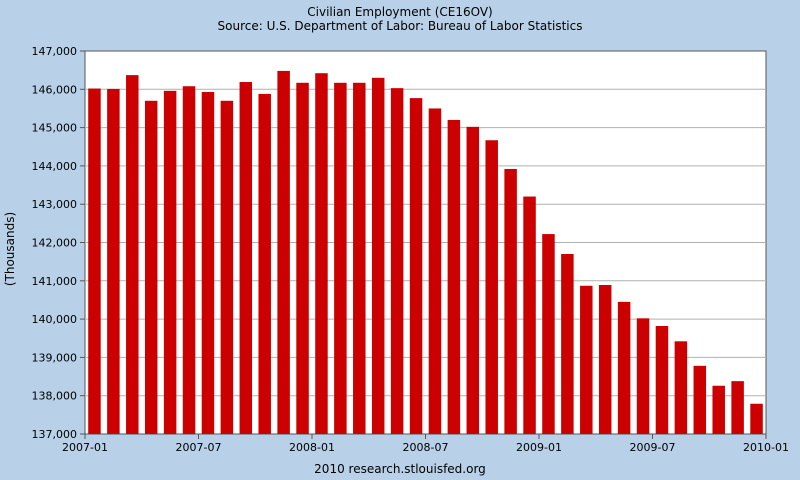 Image resolution: width=800 pixels, height=480 pixels. What do you see at coordinates (539, 447) in the screenshot?
I see `x-tick-label: 2009-01` at bounding box center [539, 447].